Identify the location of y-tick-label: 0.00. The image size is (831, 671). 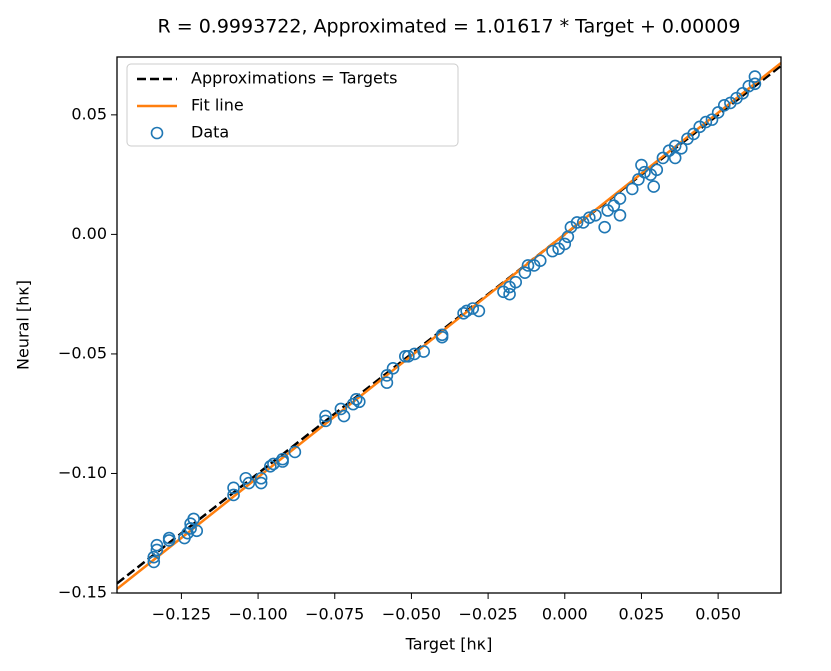
(89, 233).